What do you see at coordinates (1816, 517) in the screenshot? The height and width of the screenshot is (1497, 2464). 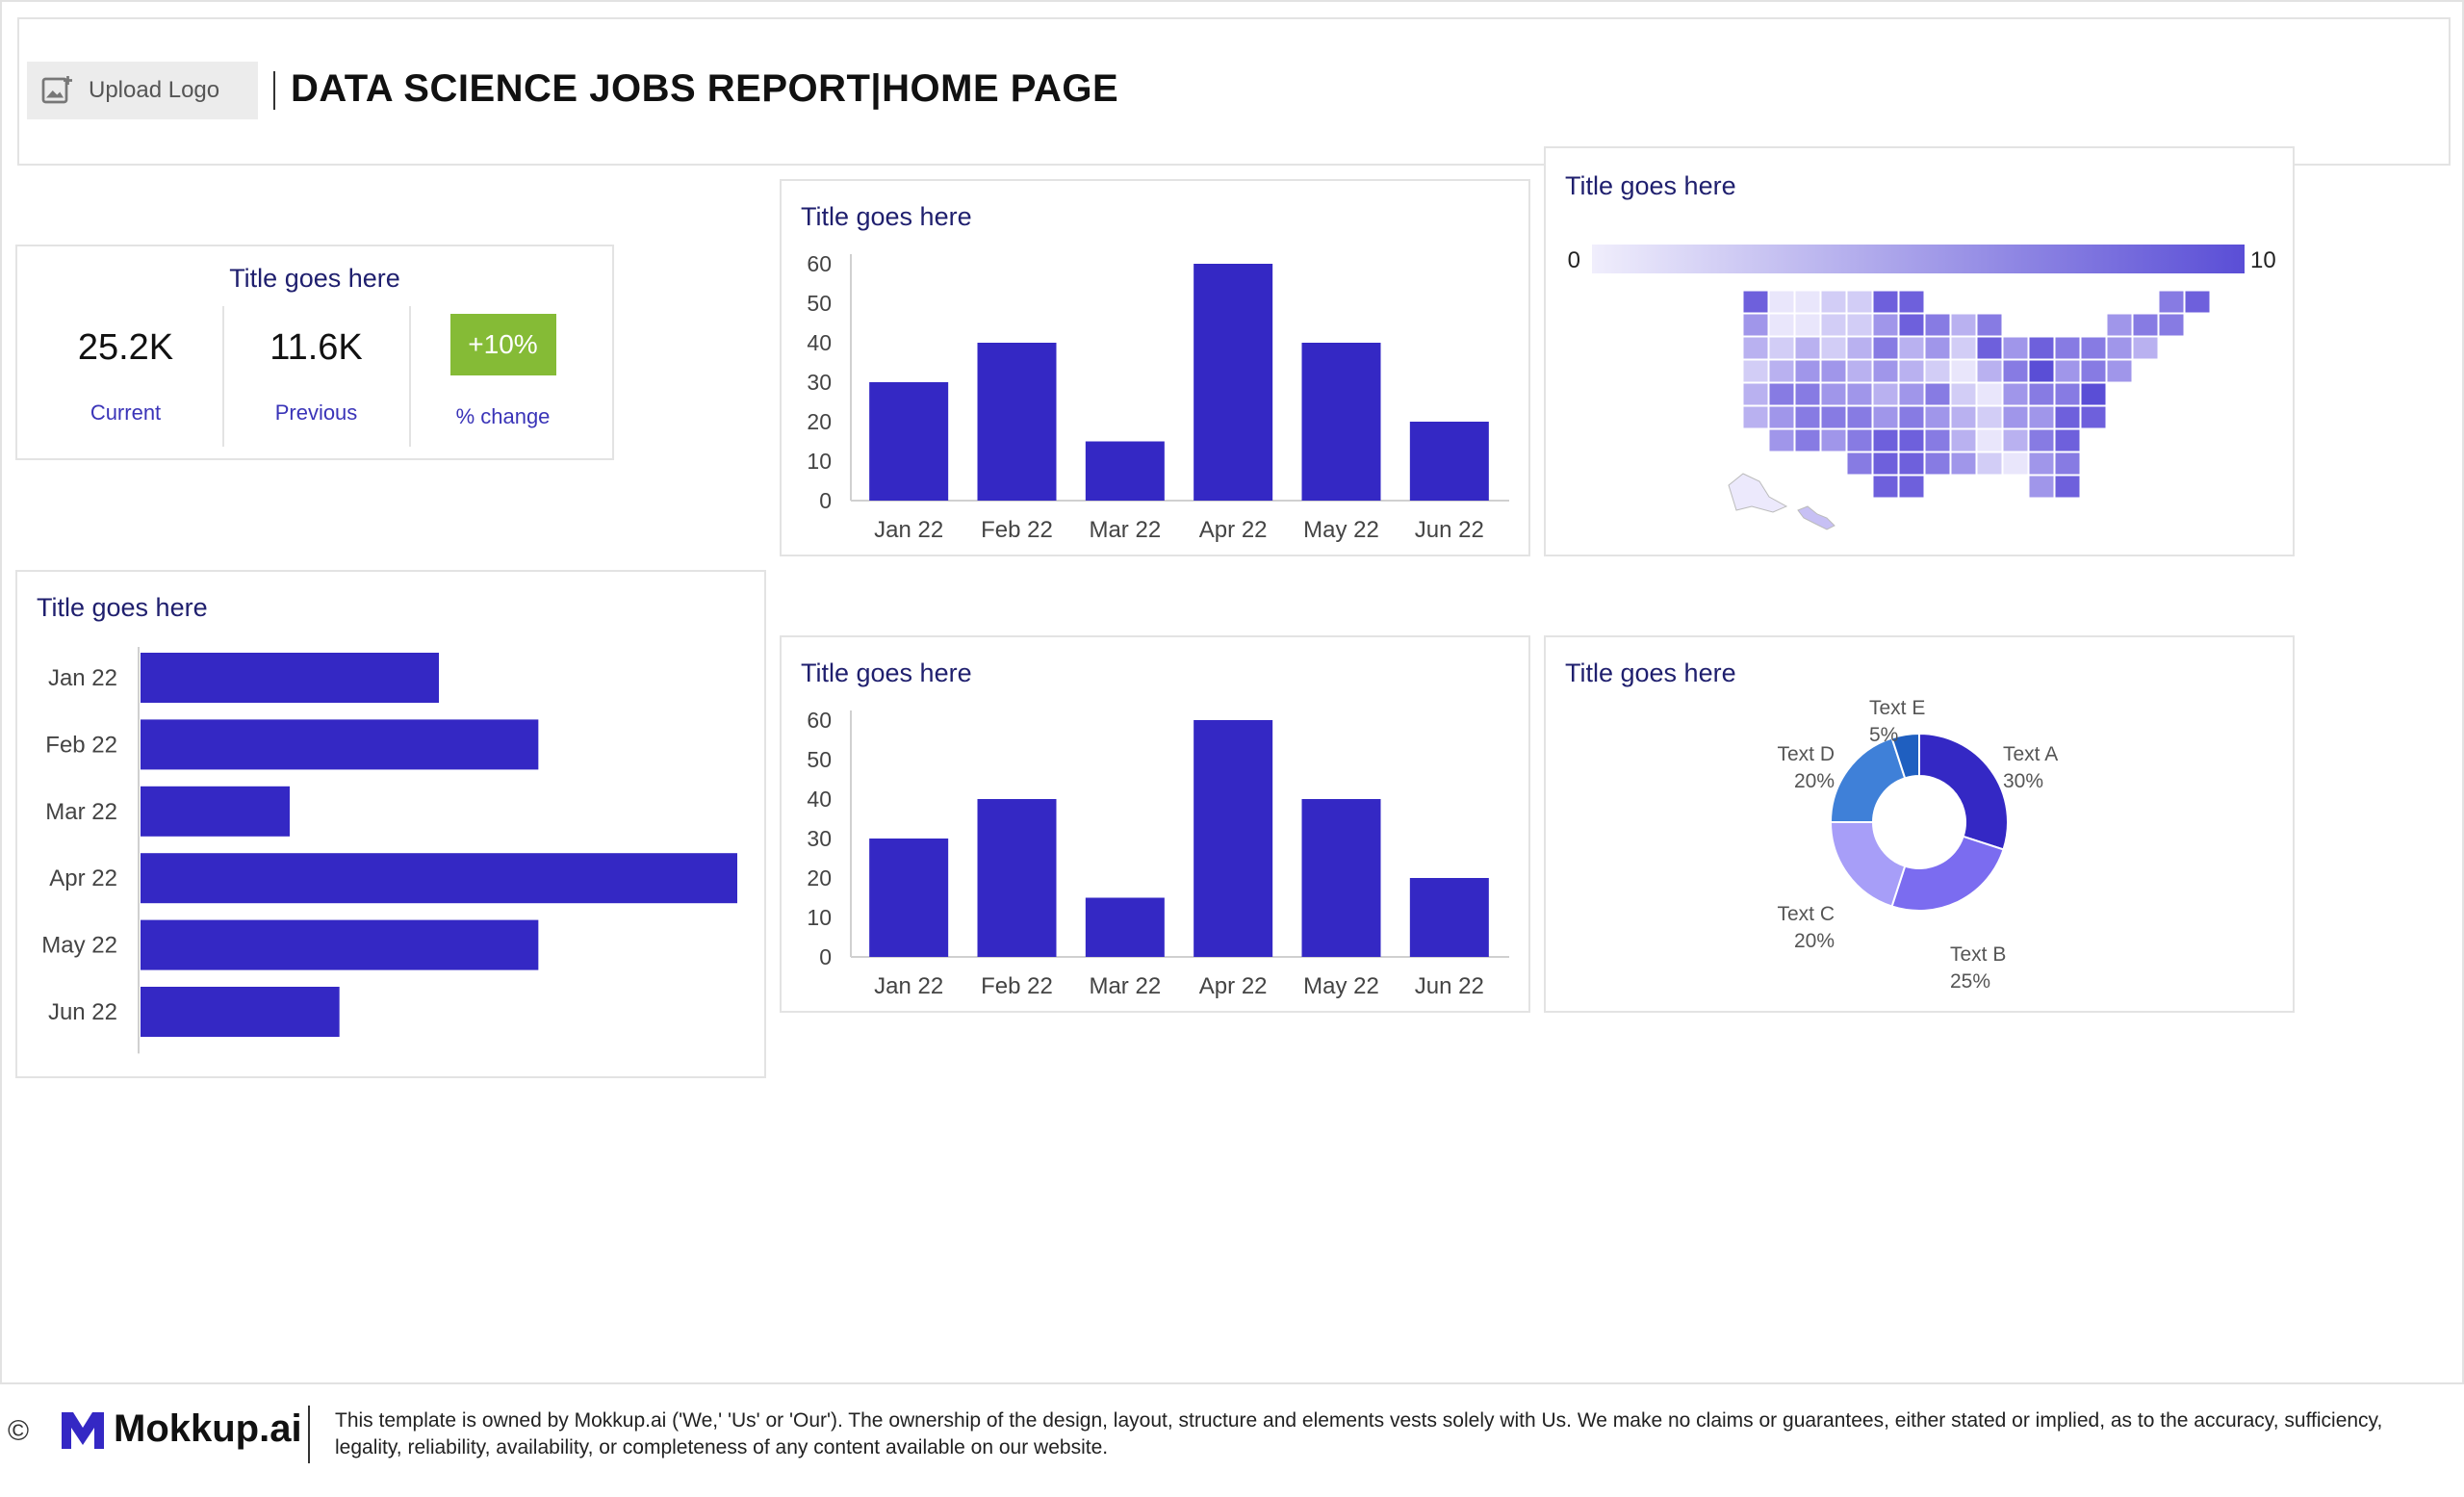 I see `map-state-hawaii` at bounding box center [1816, 517].